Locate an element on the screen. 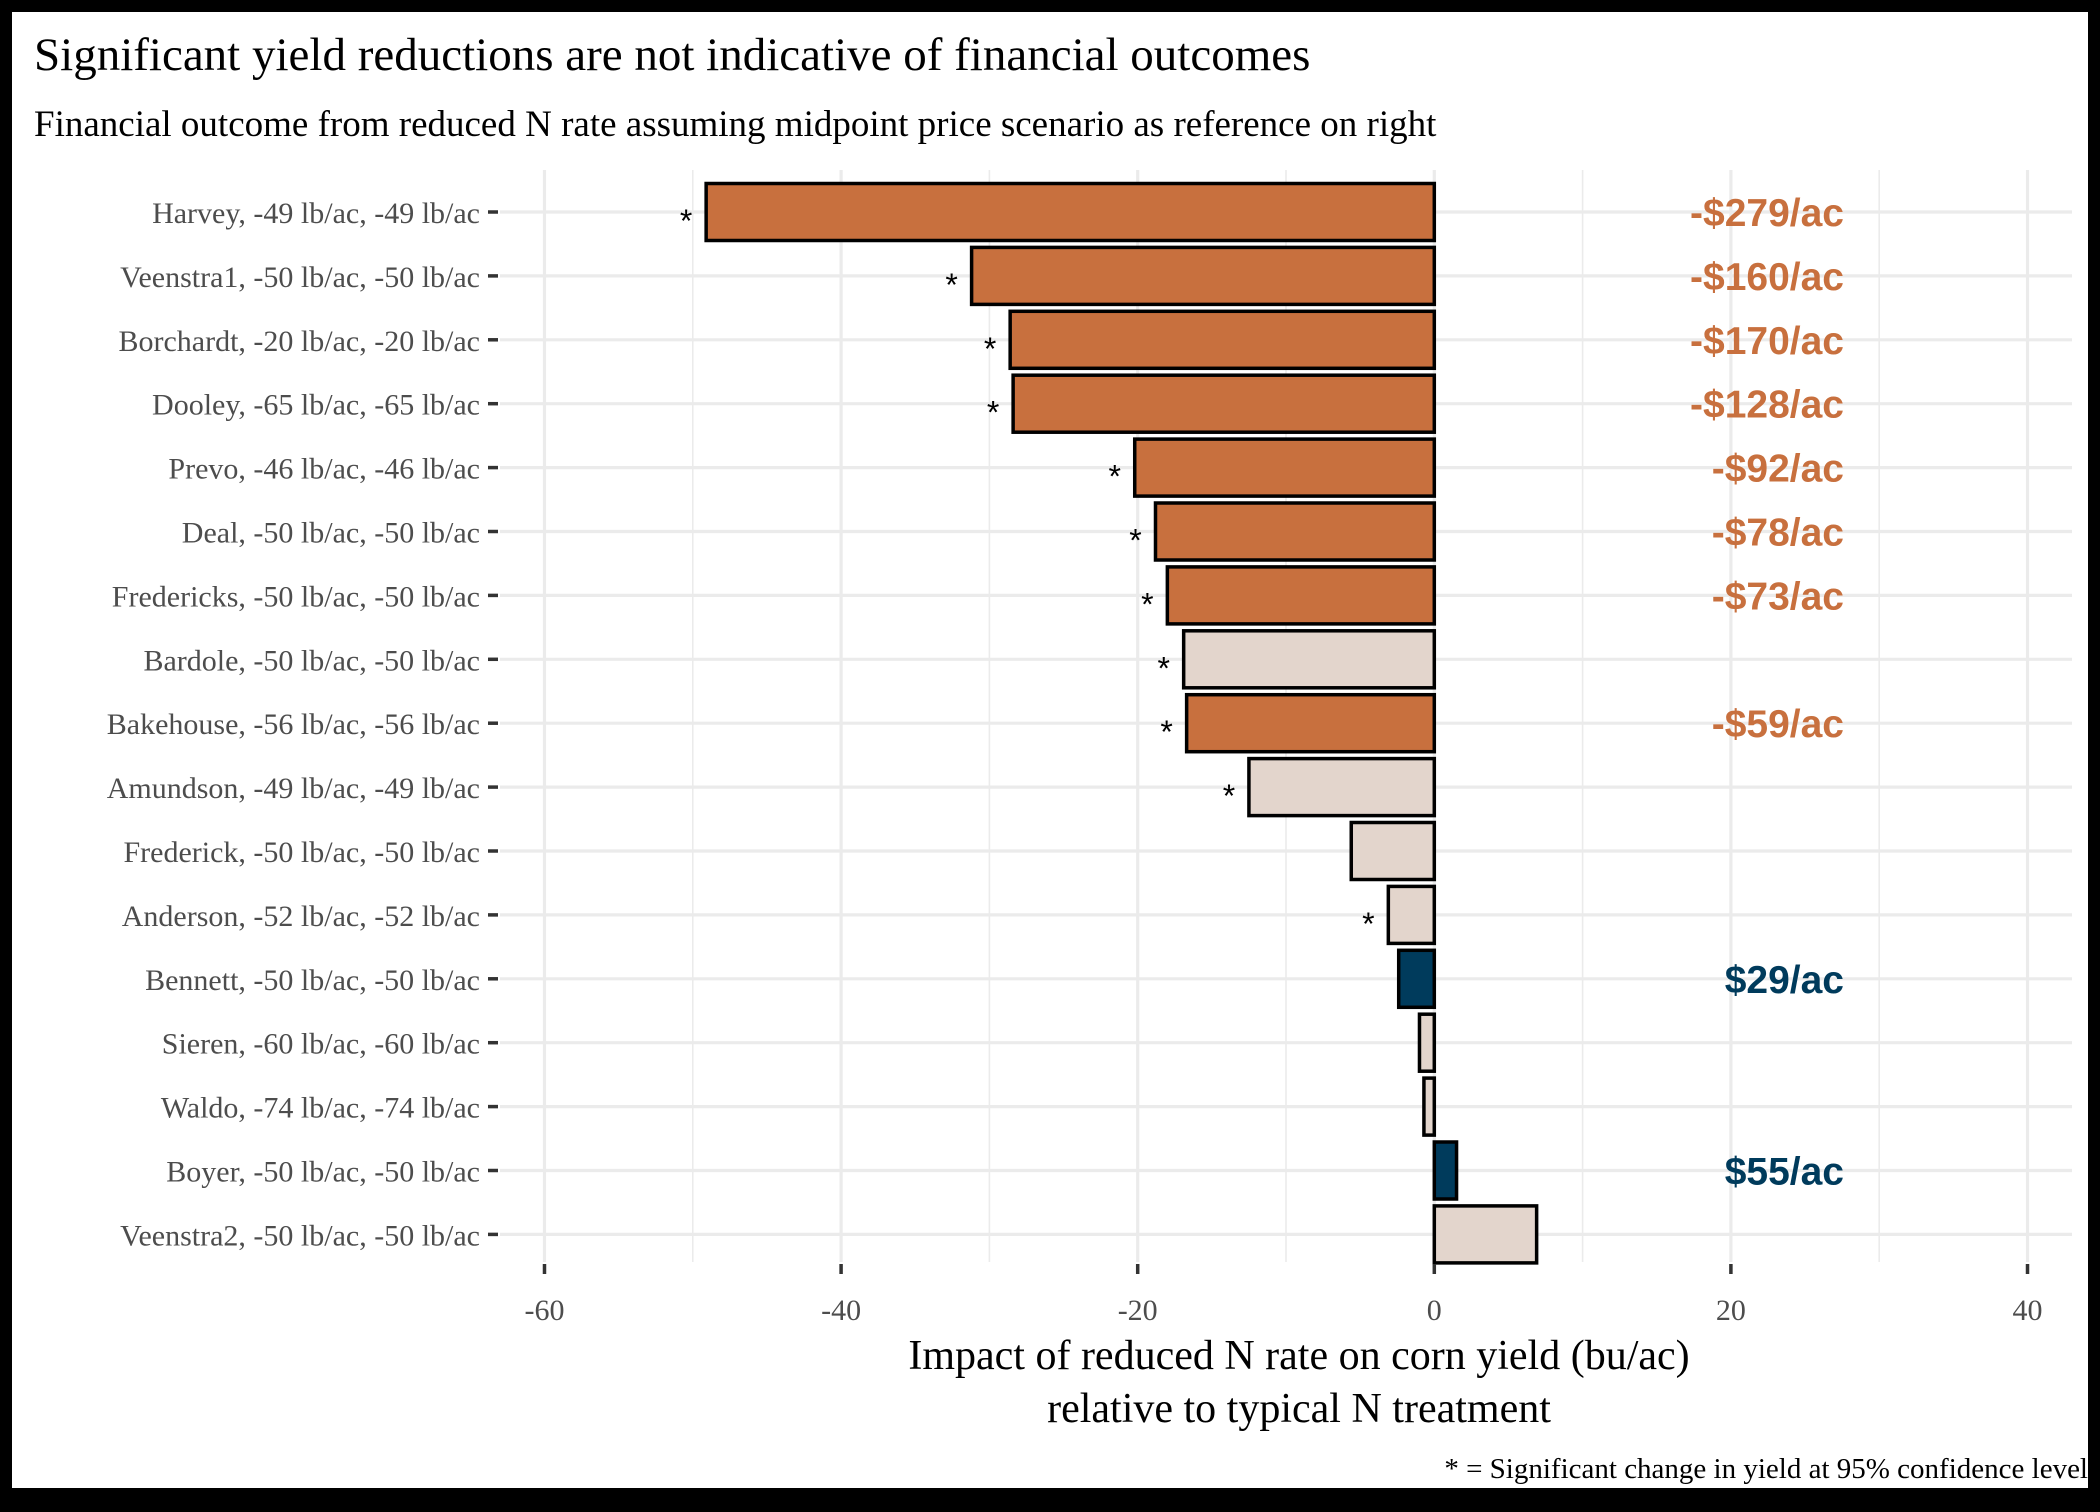 Image resolution: width=2100 pixels, height=1512 pixels. category-label: Prevo, -46 lb/ac, -46 lb/ac is located at coordinates (324, 469).